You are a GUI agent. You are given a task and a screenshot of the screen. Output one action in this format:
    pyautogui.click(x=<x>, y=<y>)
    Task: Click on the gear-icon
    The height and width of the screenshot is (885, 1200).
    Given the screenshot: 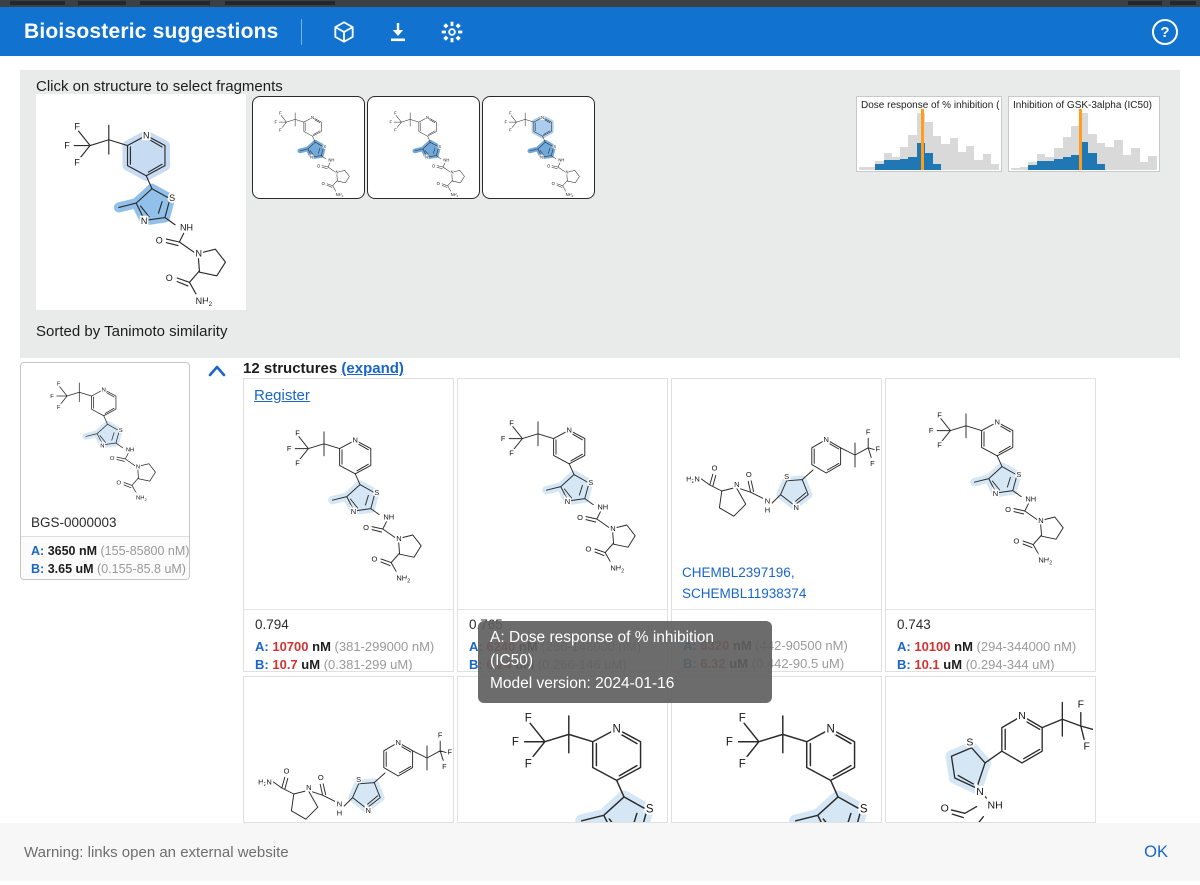 What is the action you would take?
    pyautogui.click(x=452, y=32)
    